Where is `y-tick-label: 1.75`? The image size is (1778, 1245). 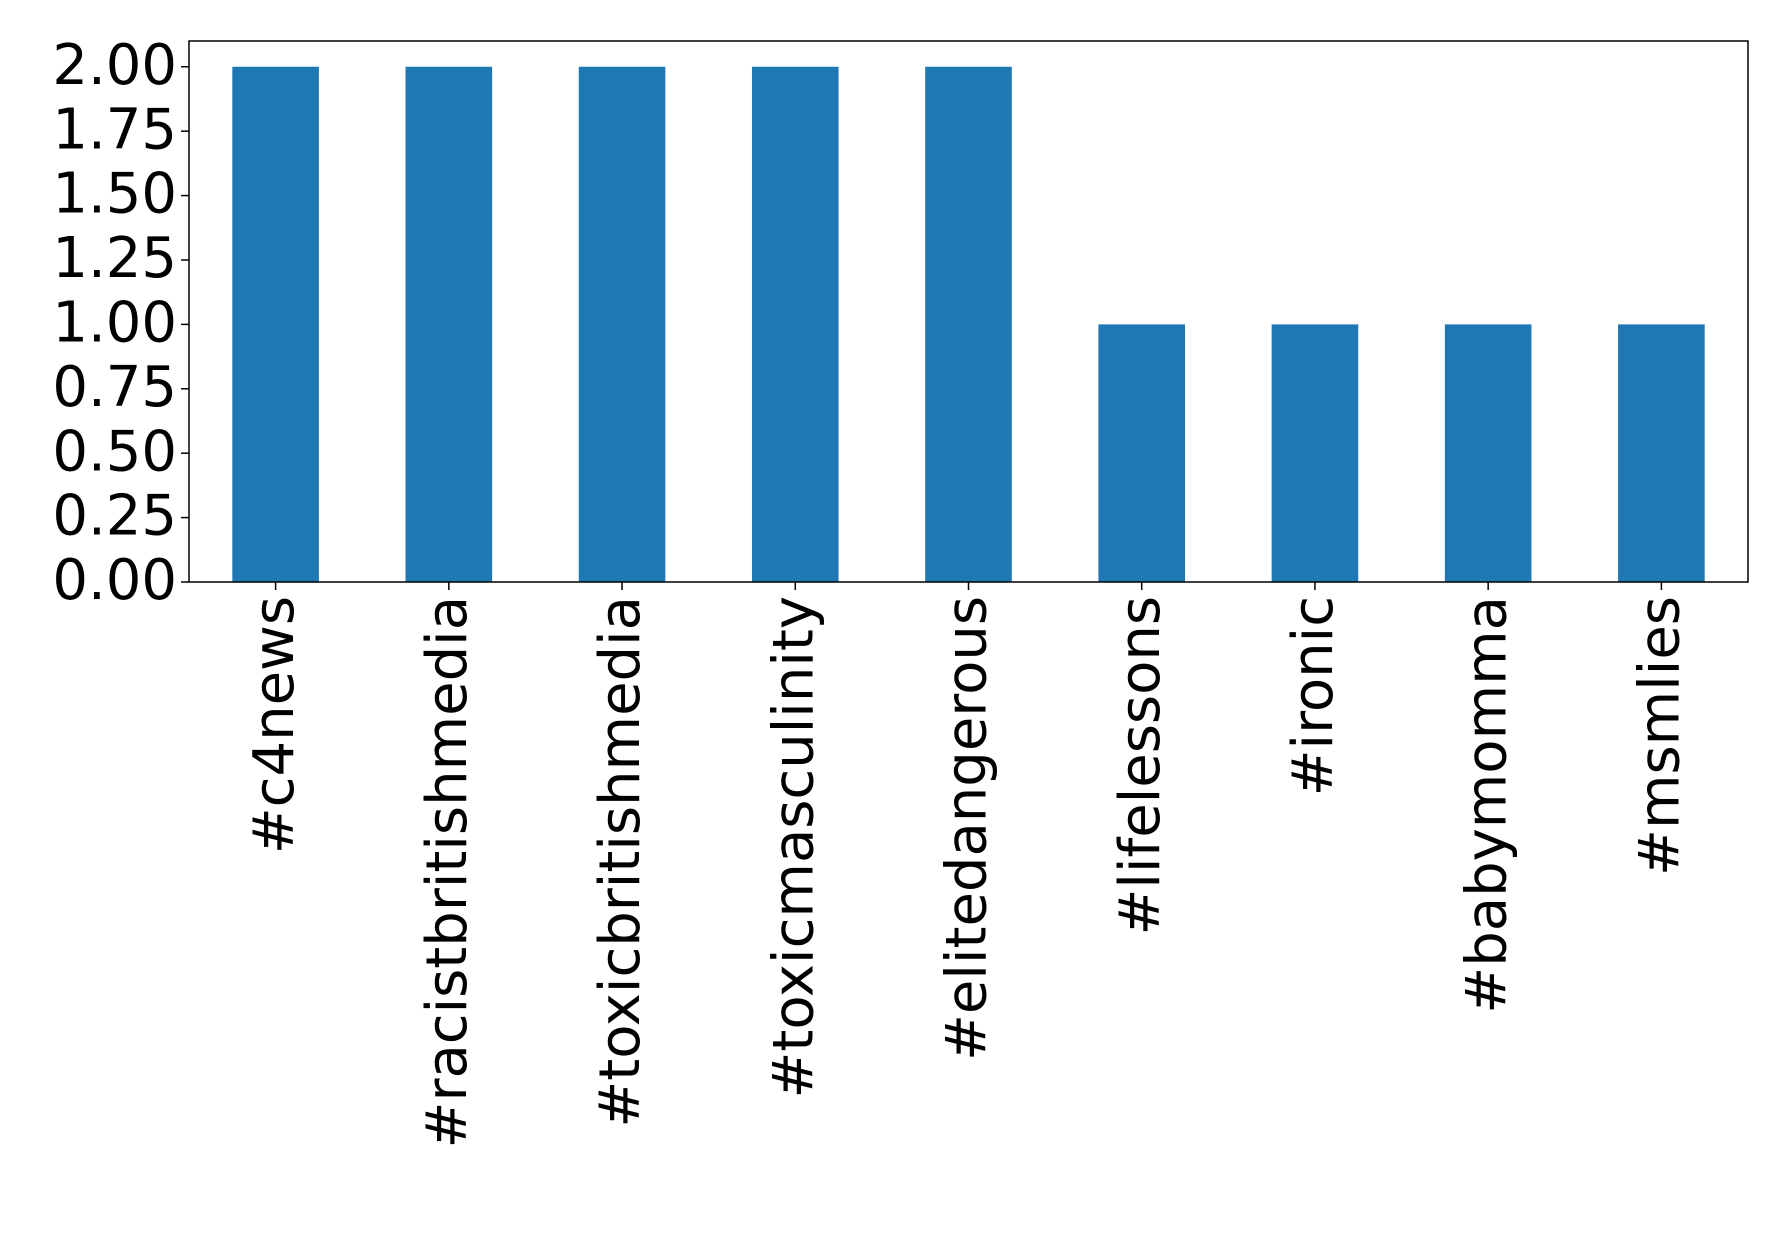 y-tick-label: 1.75 is located at coordinates (114, 129).